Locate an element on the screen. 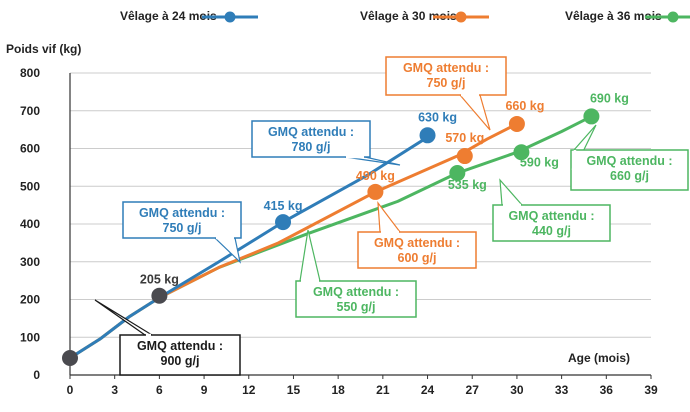  y-tick-label: 300 is located at coordinates (30, 262).